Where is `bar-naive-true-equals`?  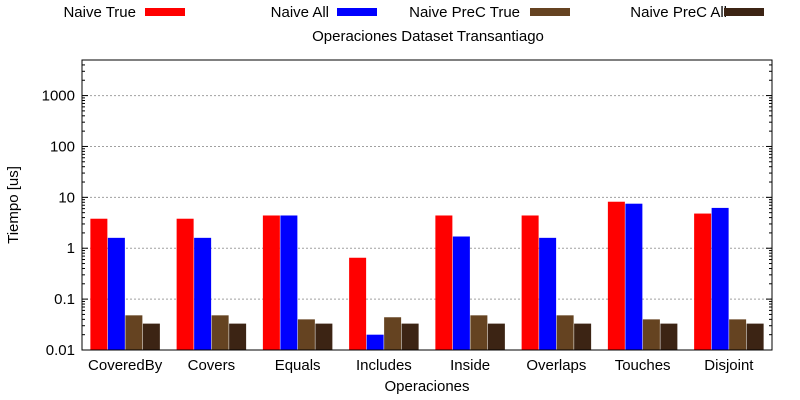
bar-naive-true-equals is located at coordinates (271, 282).